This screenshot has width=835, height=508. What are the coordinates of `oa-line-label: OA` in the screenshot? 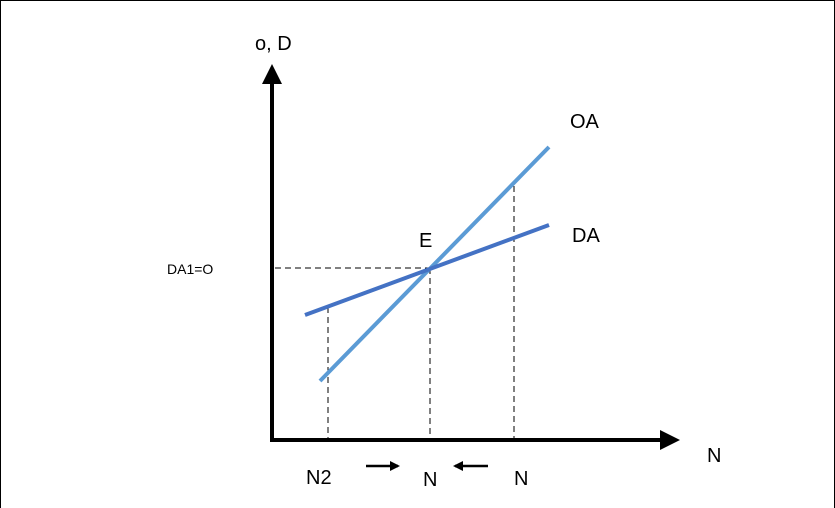 It's located at (585, 122).